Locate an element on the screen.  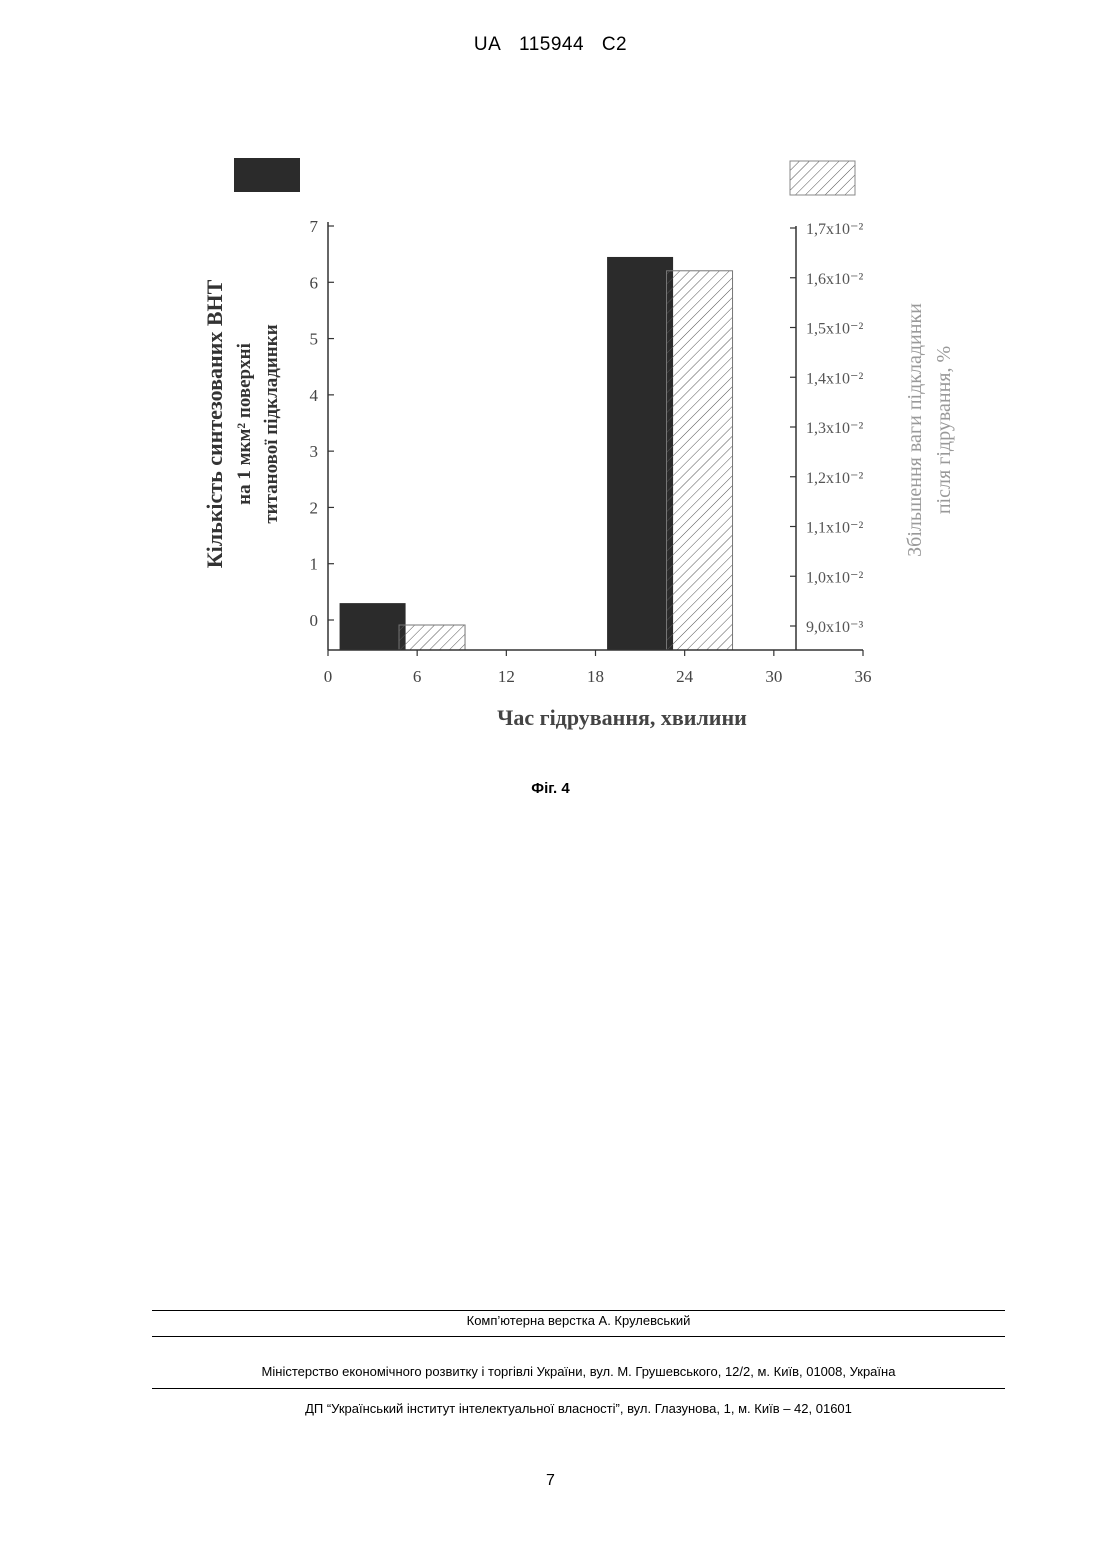
x-tick-label: 30 is located at coordinates (773, 676).